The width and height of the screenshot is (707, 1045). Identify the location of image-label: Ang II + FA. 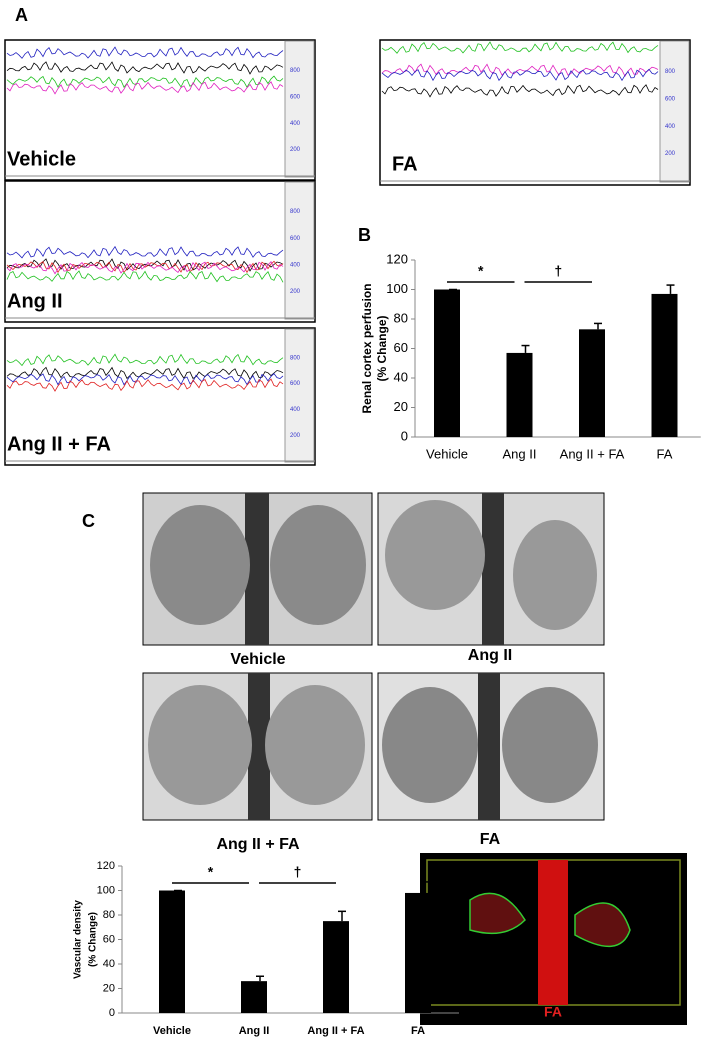
(258, 844).